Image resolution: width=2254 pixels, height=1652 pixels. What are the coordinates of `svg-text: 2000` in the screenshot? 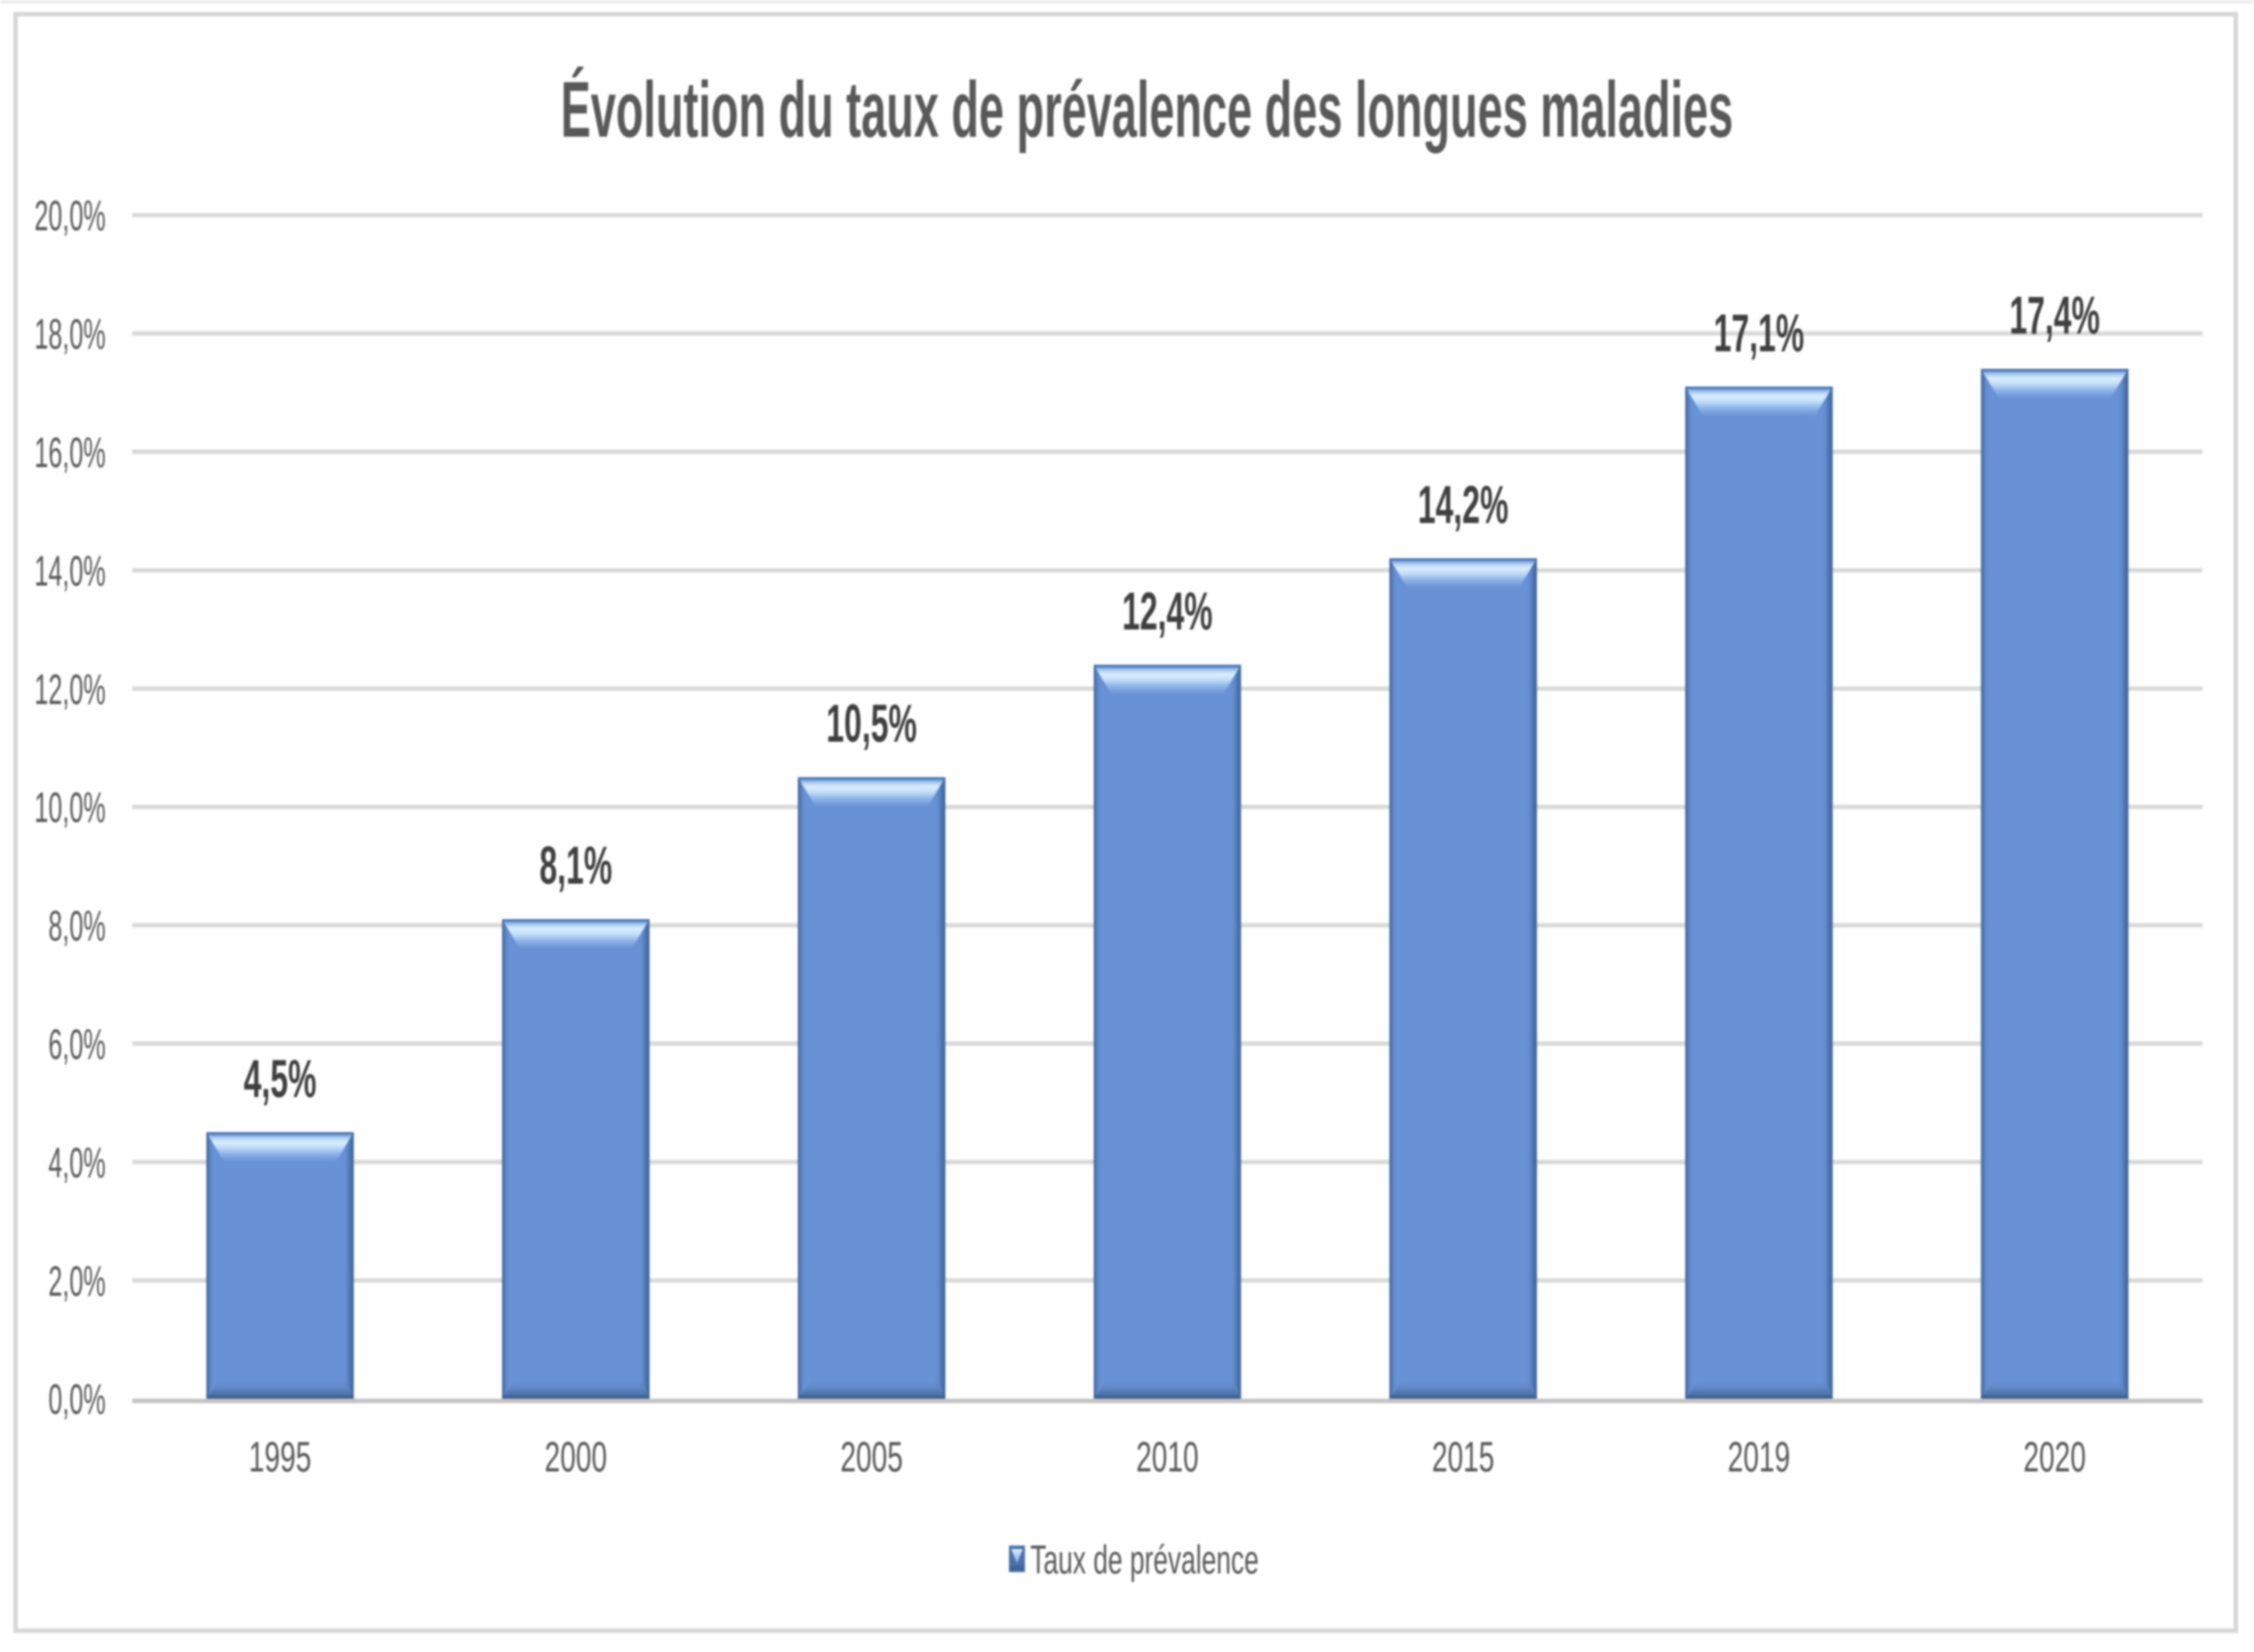 It's located at (576, 1457).